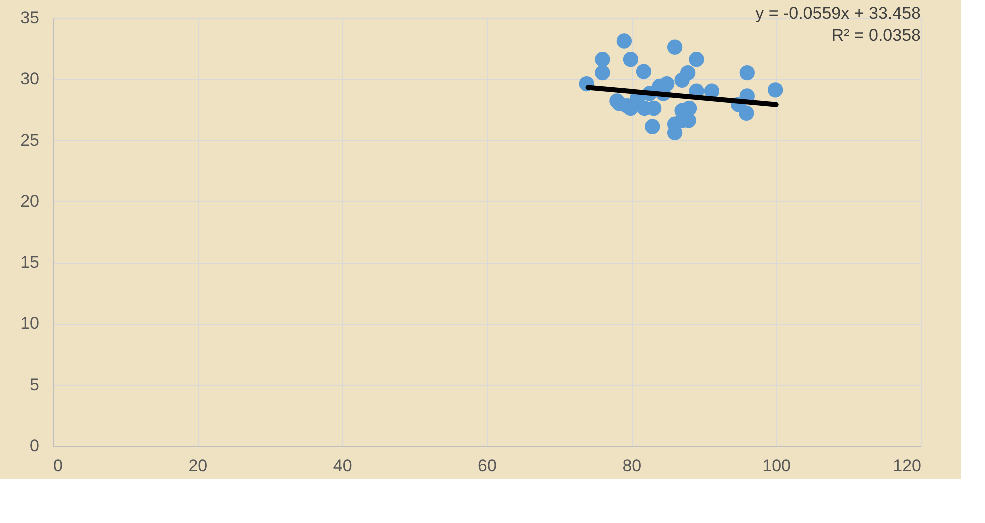  I want to click on x-tick-label: 100, so click(777, 466).